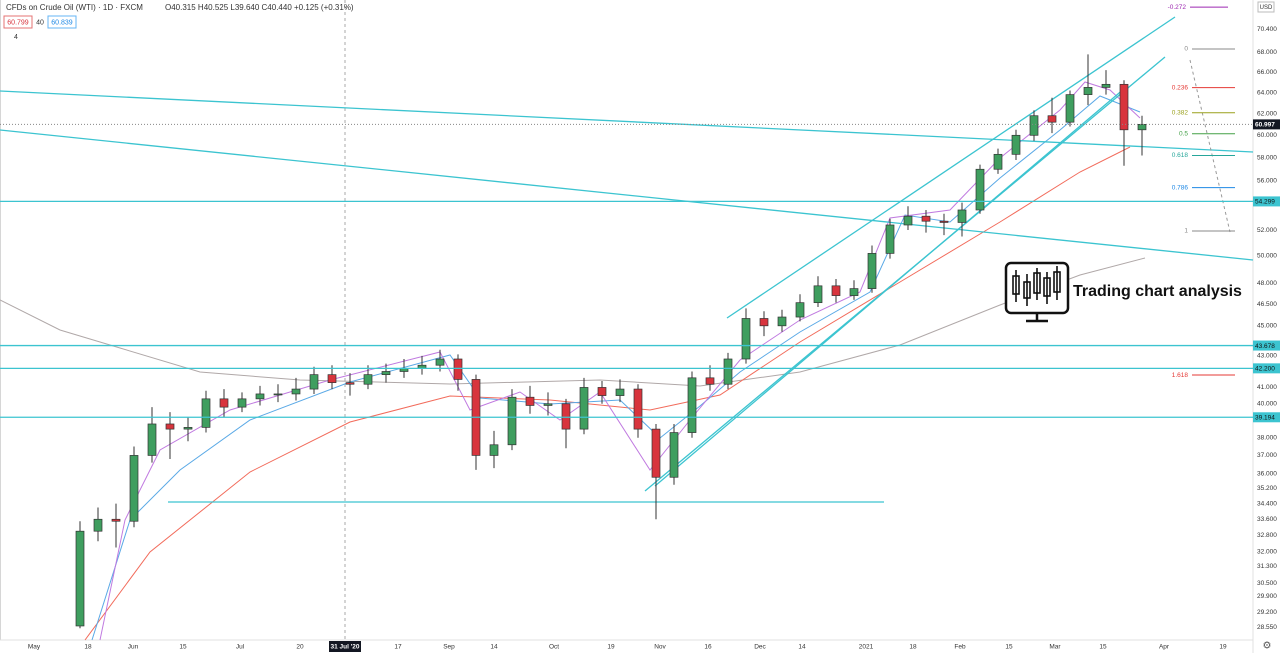 The height and width of the screenshot is (653, 1280). What do you see at coordinates (1267, 551) in the screenshot?
I see `y-tick-label: 32.000` at bounding box center [1267, 551].